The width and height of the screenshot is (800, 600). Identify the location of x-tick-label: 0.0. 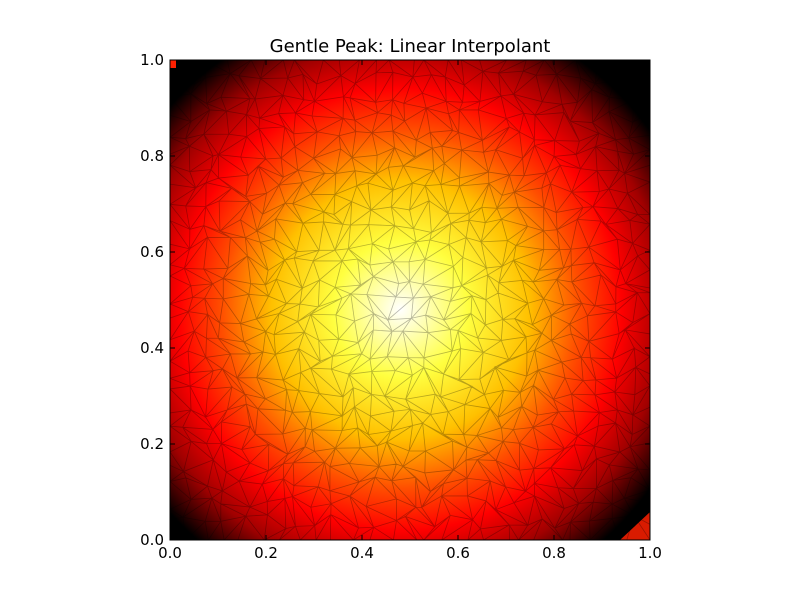
(170, 553).